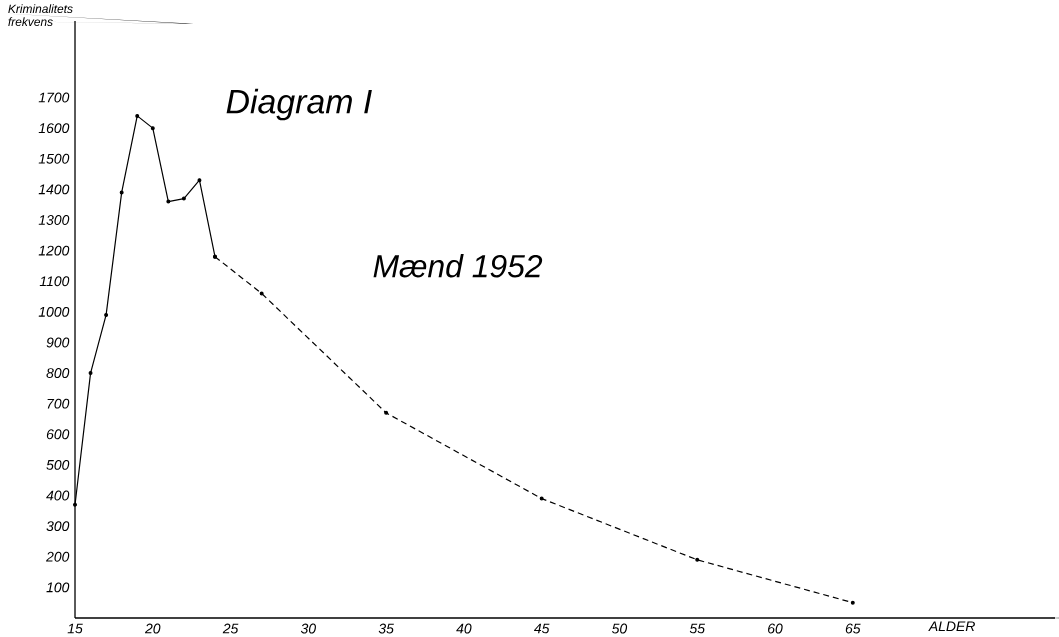 This screenshot has width=1059, height=637. I want to click on x-tick-label: 50, so click(620, 628).